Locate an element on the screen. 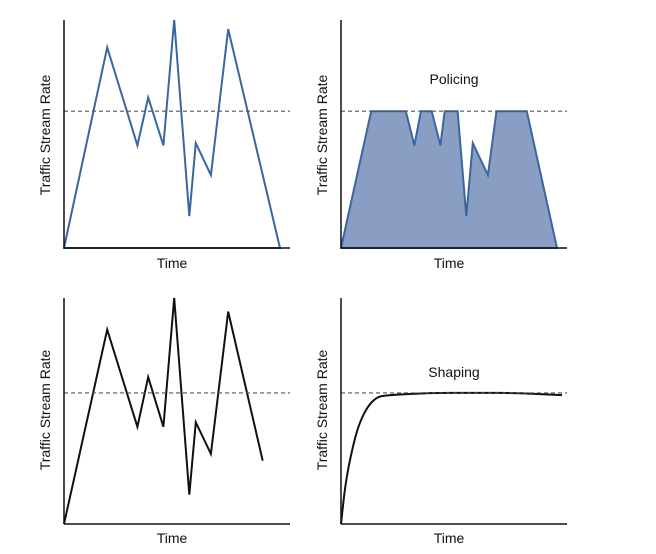  panel-title: Shaping is located at coordinates (453, 372).